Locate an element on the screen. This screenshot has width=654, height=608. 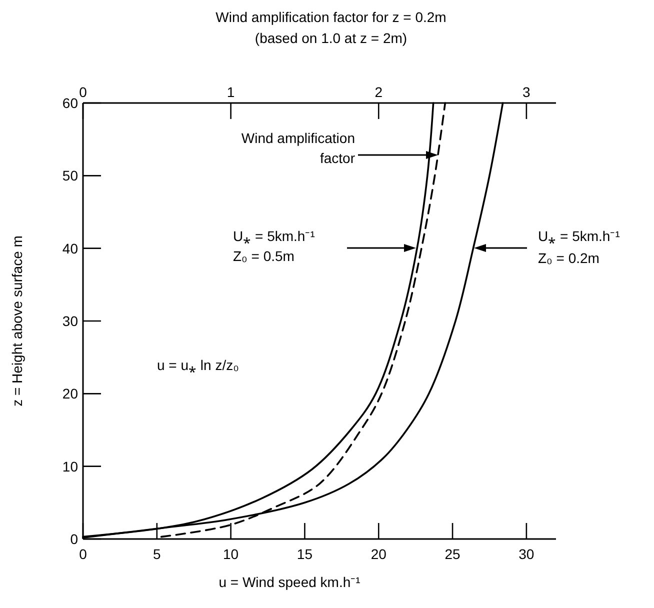
x-axis-title: u = Wind speed km.h⁻¹ is located at coordinates (289, 582).